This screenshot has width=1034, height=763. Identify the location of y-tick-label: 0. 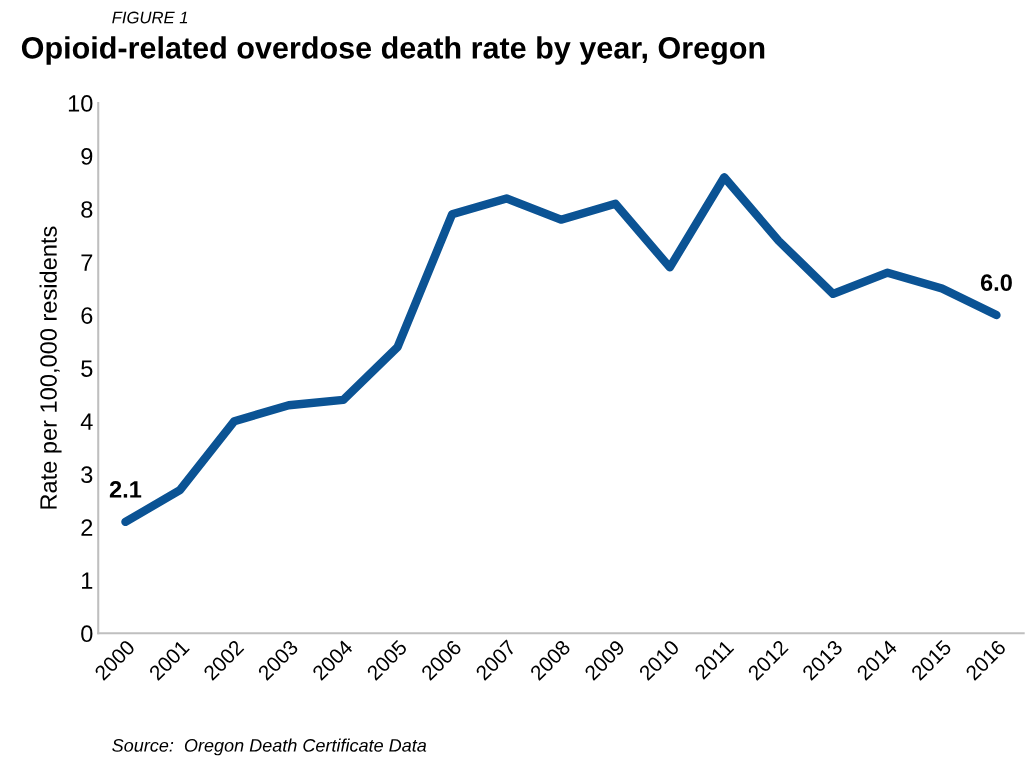
(87, 634).